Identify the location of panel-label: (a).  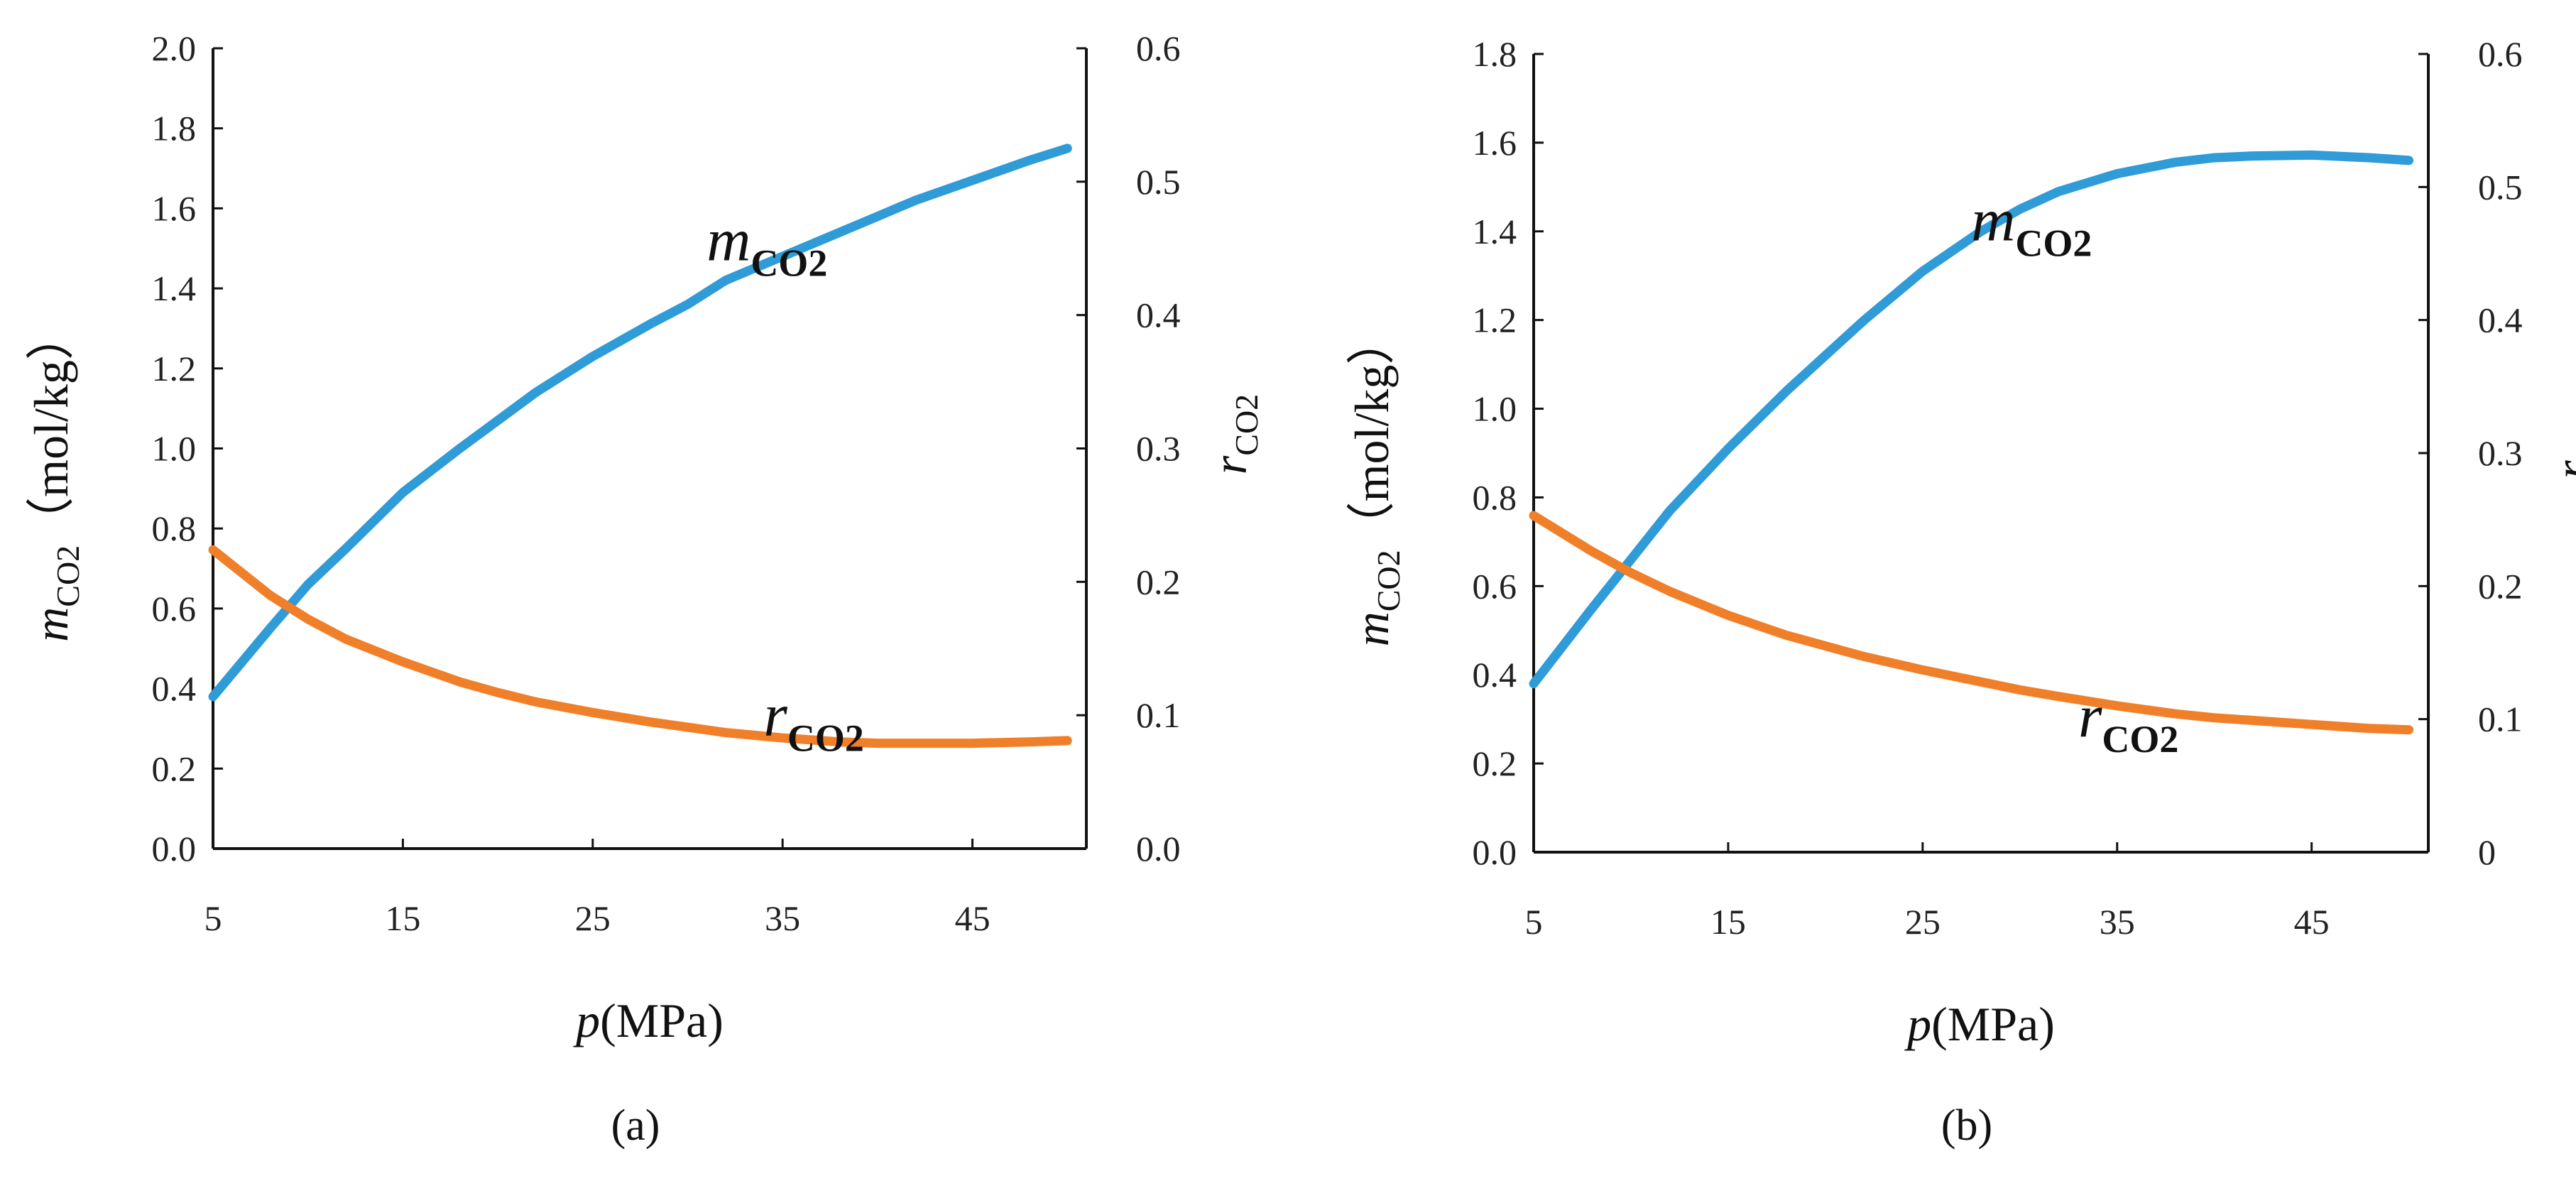
(635, 1125).